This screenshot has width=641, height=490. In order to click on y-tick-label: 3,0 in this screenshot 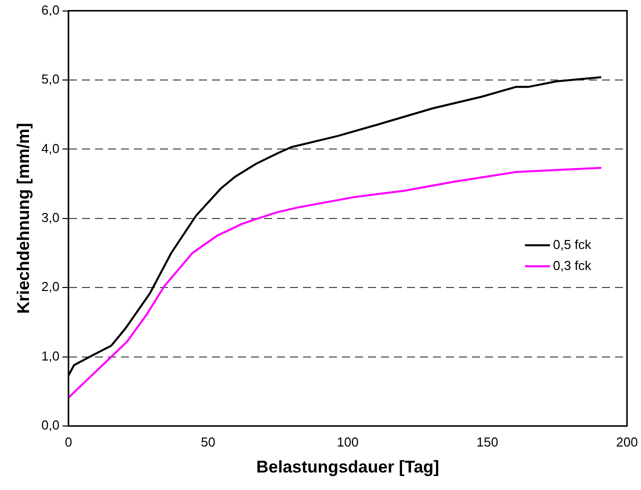, I will do `click(50, 217)`.